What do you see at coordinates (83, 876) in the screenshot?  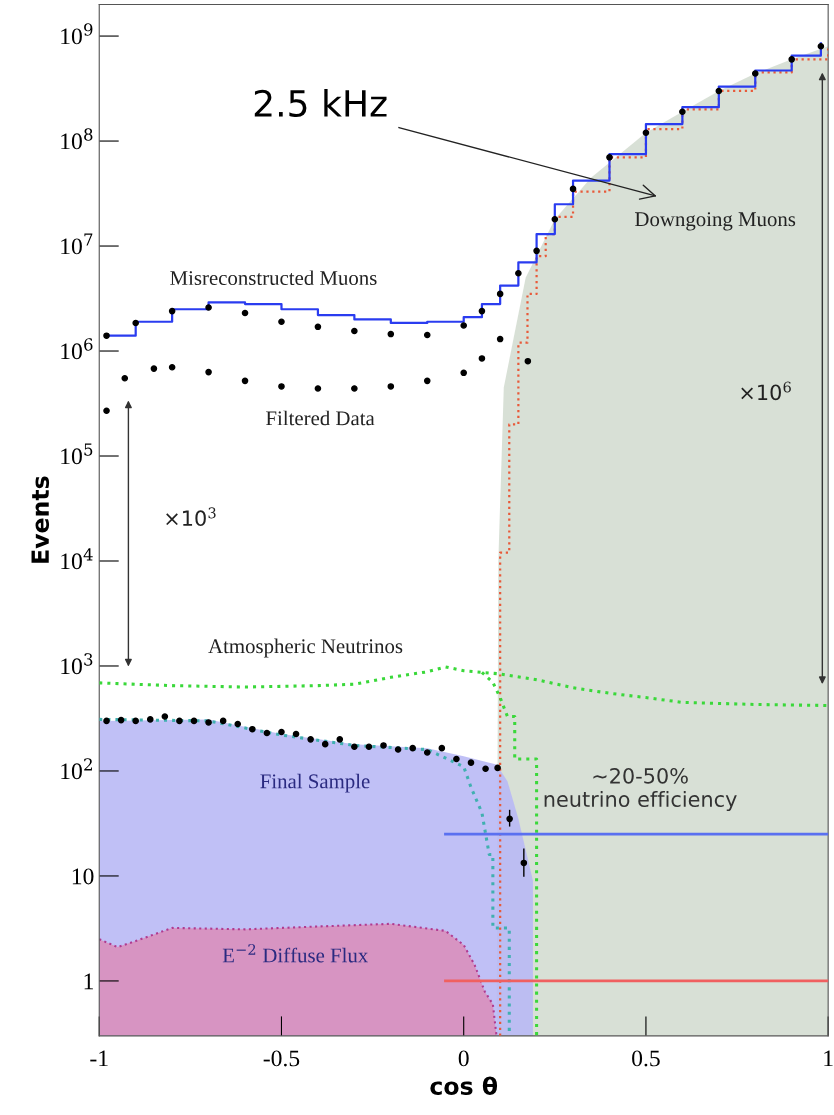 I see `y-tick-label: 10` at bounding box center [83, 876].